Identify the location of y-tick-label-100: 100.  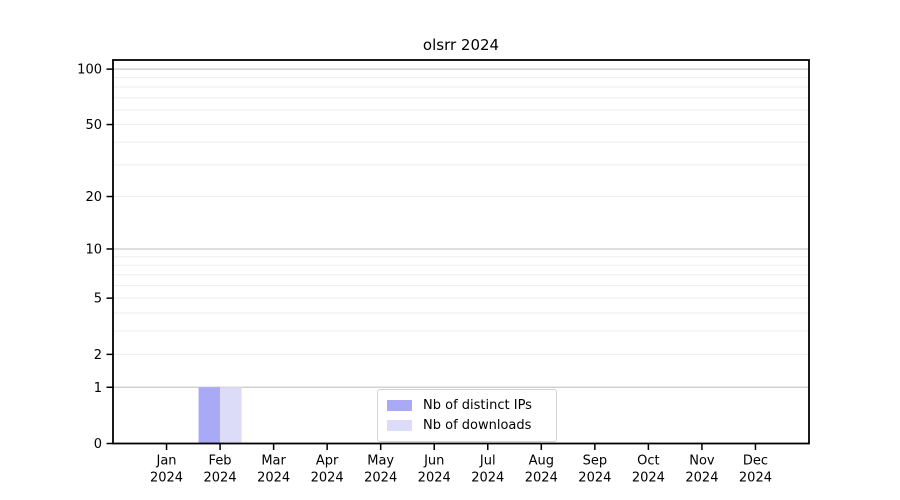
(89, 70).